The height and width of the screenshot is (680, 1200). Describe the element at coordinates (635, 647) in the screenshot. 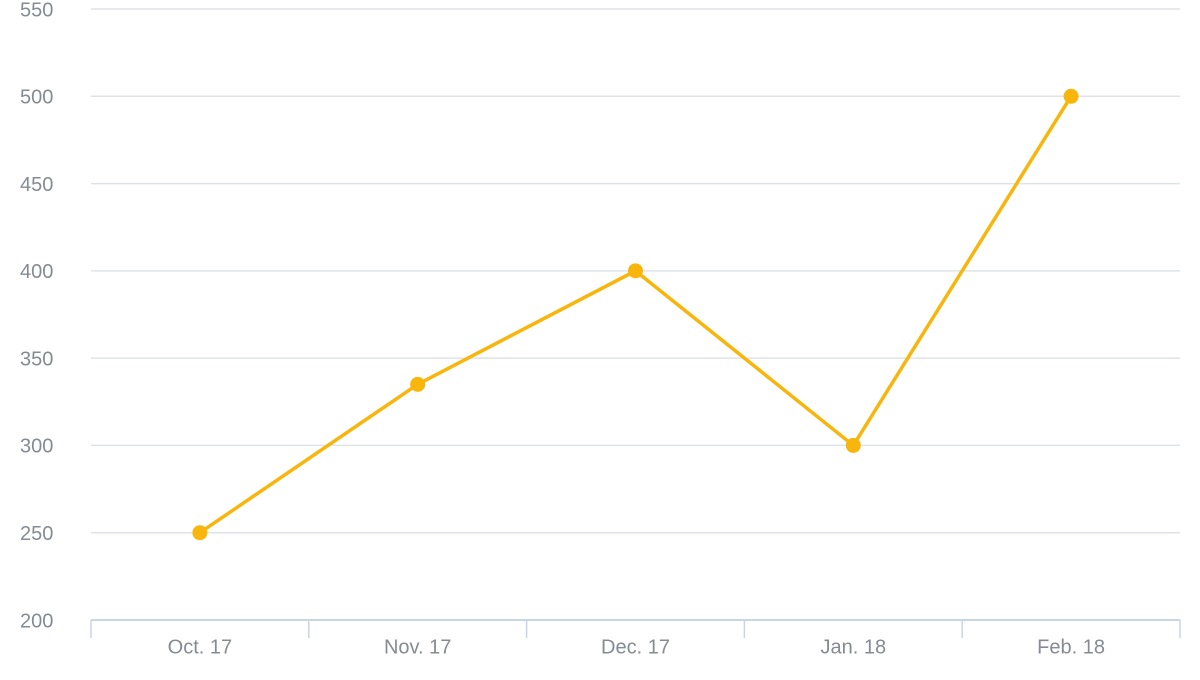

I see `x-tick-label: Dec. 17` at that location.